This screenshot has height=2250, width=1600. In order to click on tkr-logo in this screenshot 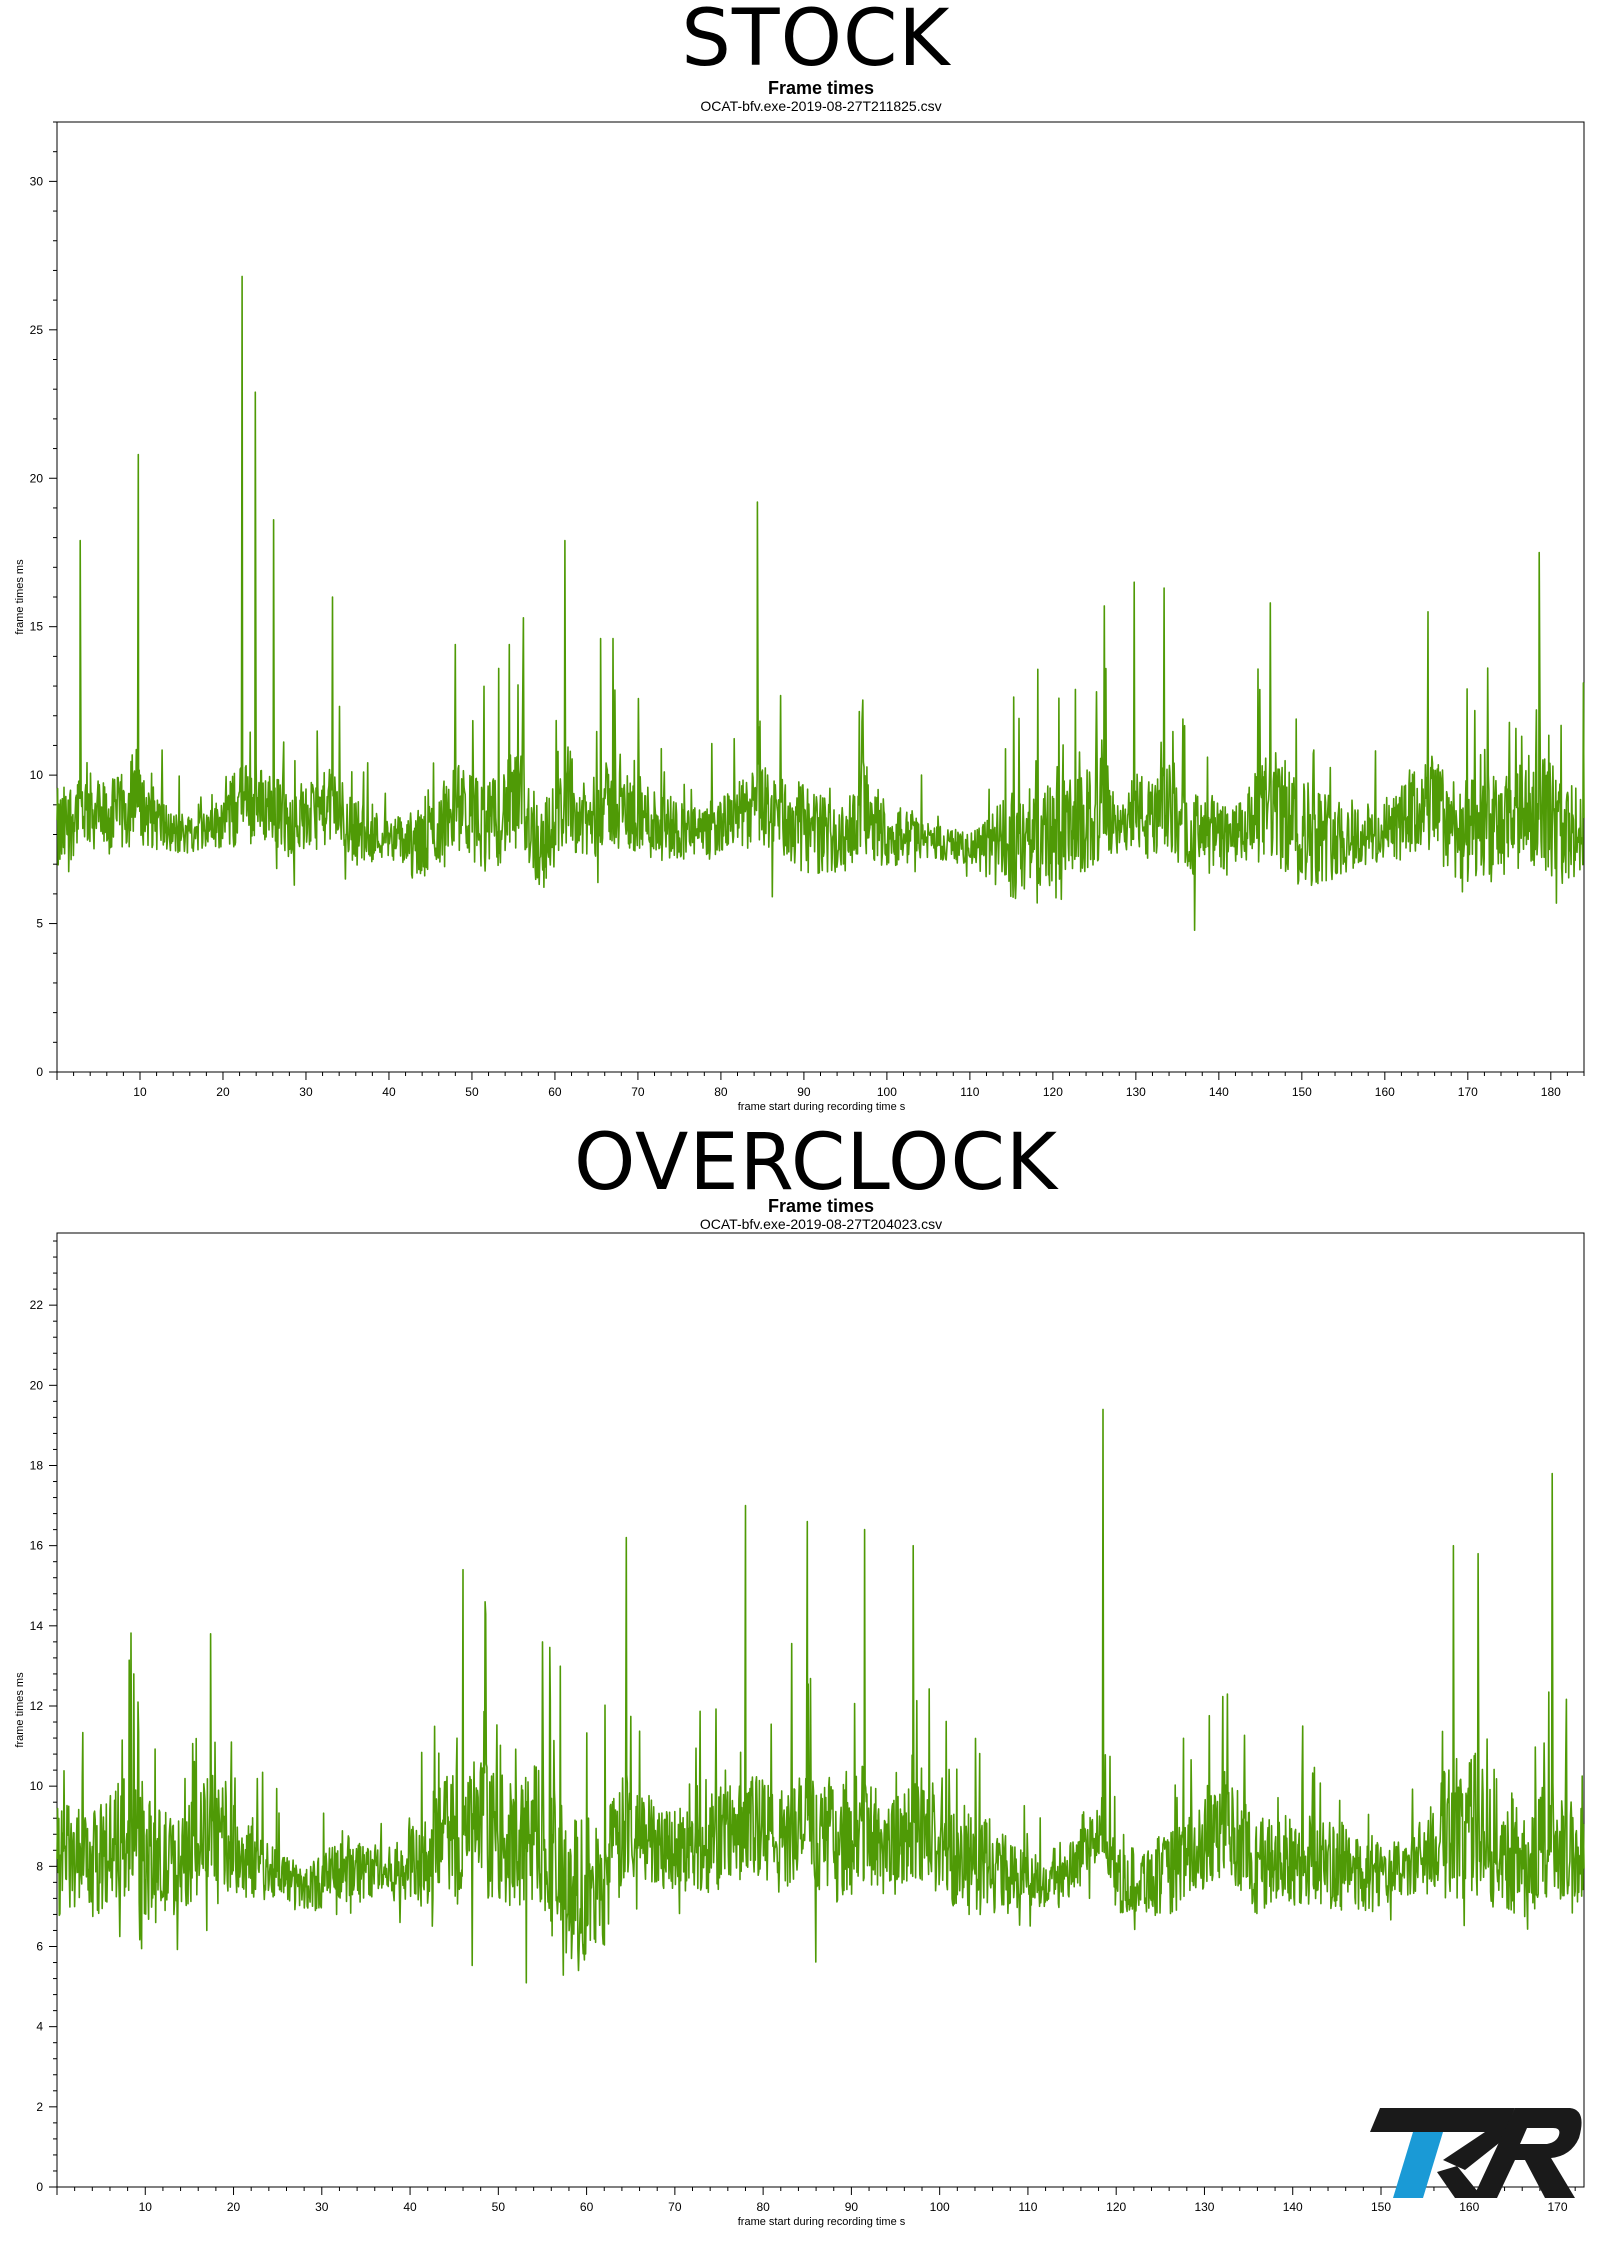, I will do `click(1476, 2153)`.